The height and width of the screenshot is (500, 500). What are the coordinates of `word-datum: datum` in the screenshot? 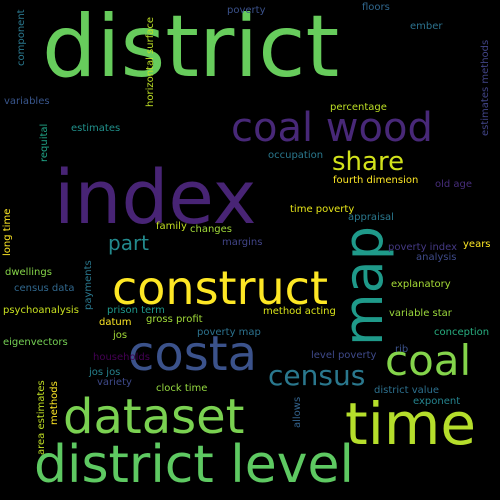 It's located at (115, 322).